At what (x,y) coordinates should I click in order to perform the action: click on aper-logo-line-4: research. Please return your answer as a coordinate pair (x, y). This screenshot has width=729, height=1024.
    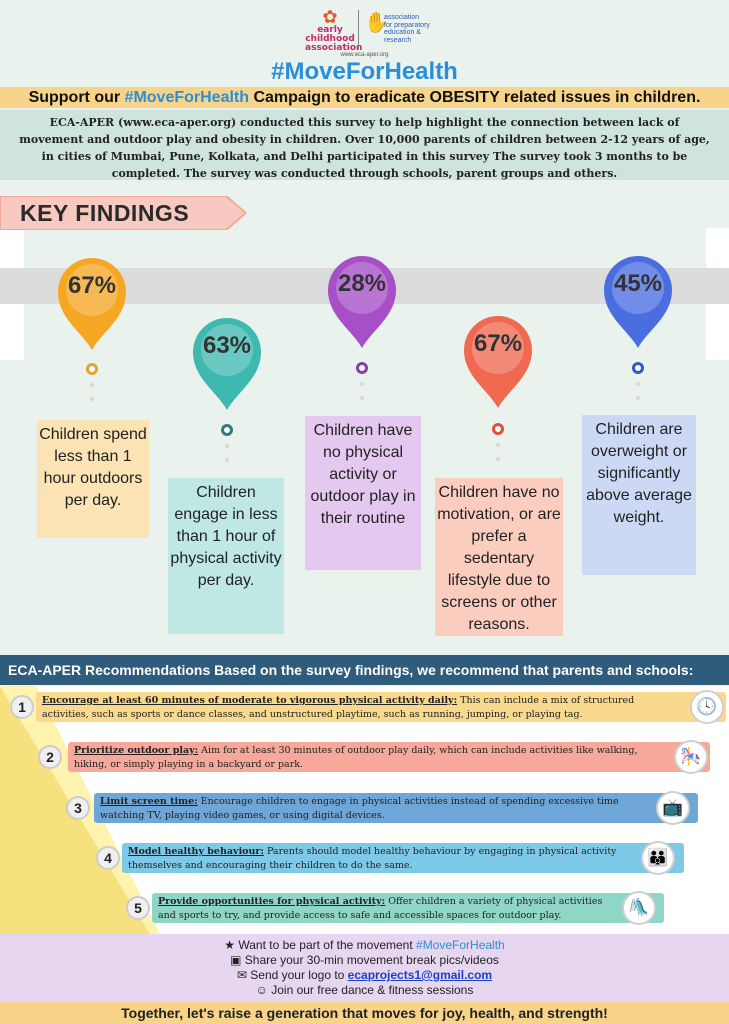
    Looking at the image, I should click on (398, 40).